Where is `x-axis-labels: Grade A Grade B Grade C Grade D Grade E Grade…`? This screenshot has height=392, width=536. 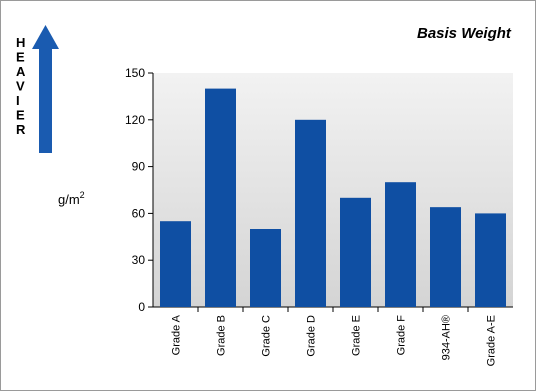
x-axis-labels: Grade A Grade B Grade C Grade D Grade E Grade… is located at coordinates (334, 336).